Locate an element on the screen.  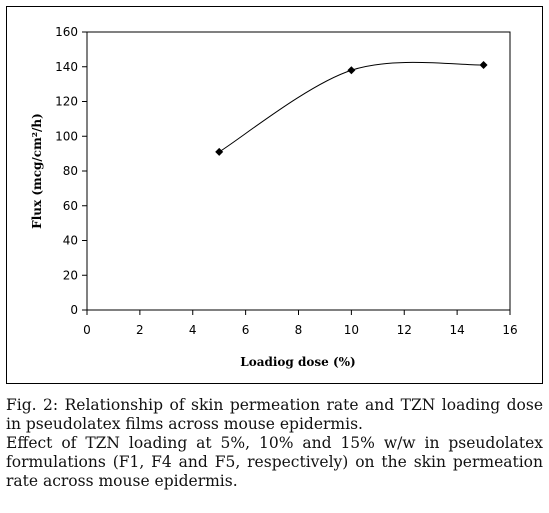
y-axis-title: Flux (mcg/cm²/h) is located at coordinates (37, 171).